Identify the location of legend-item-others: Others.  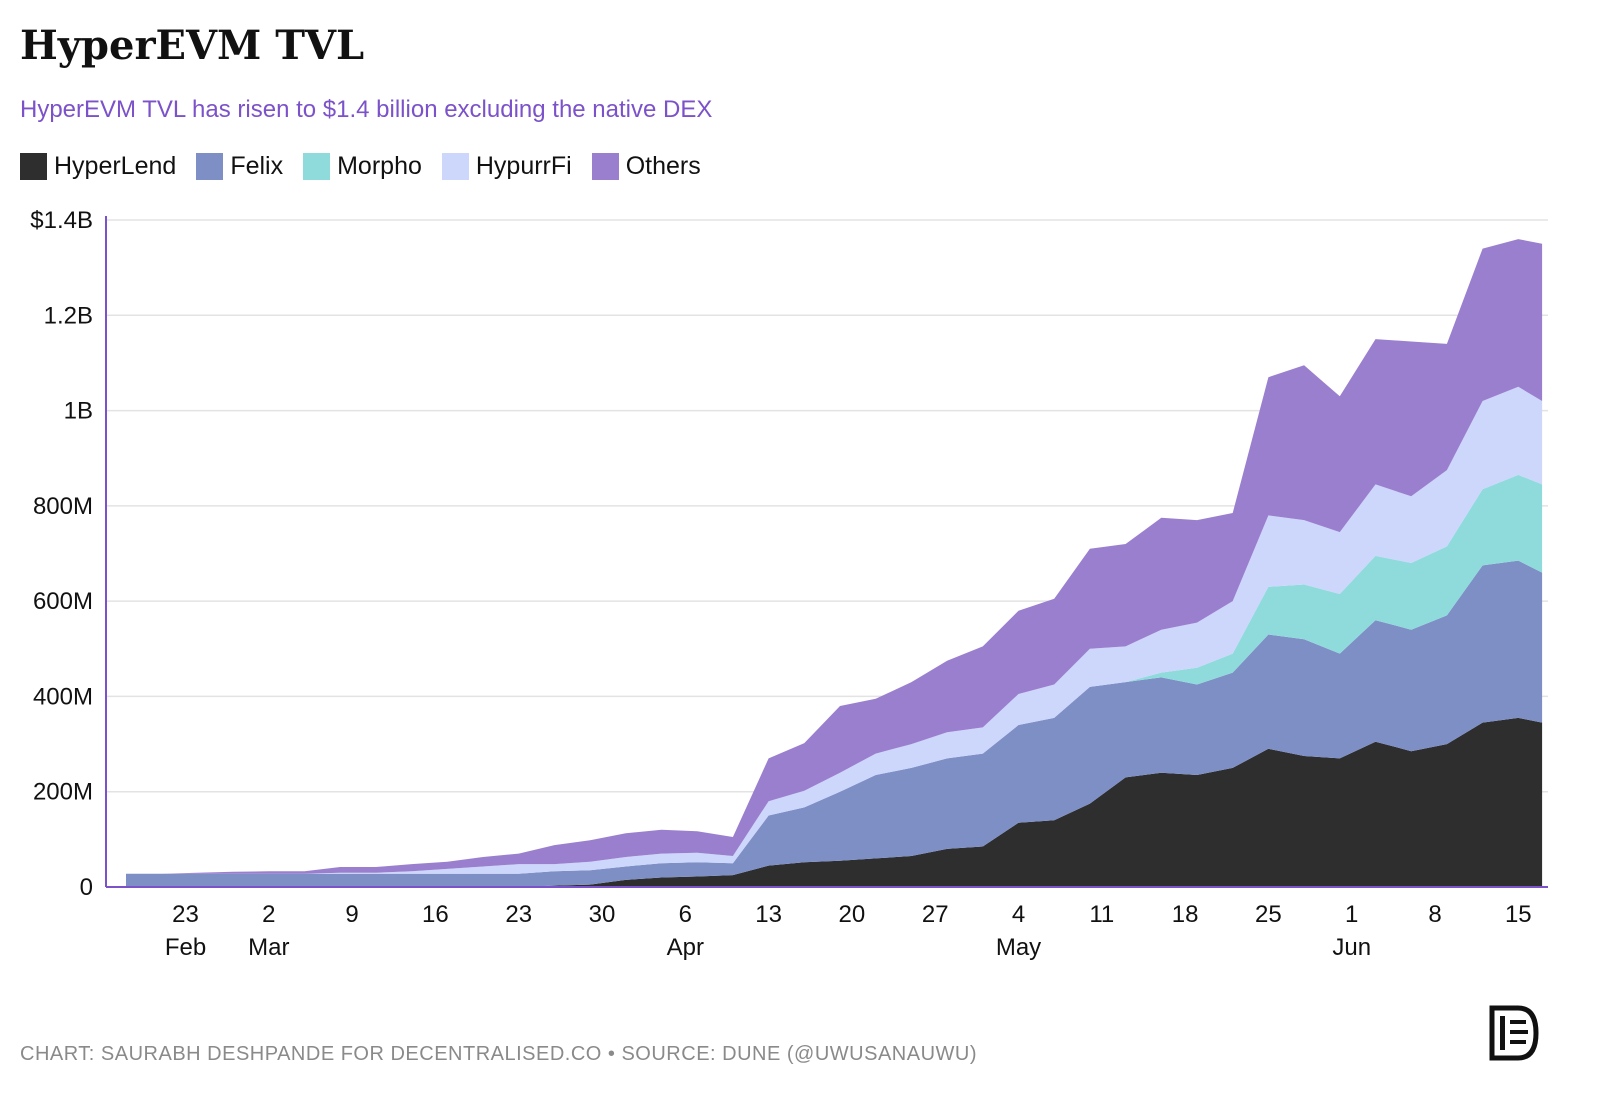
(646, 166).